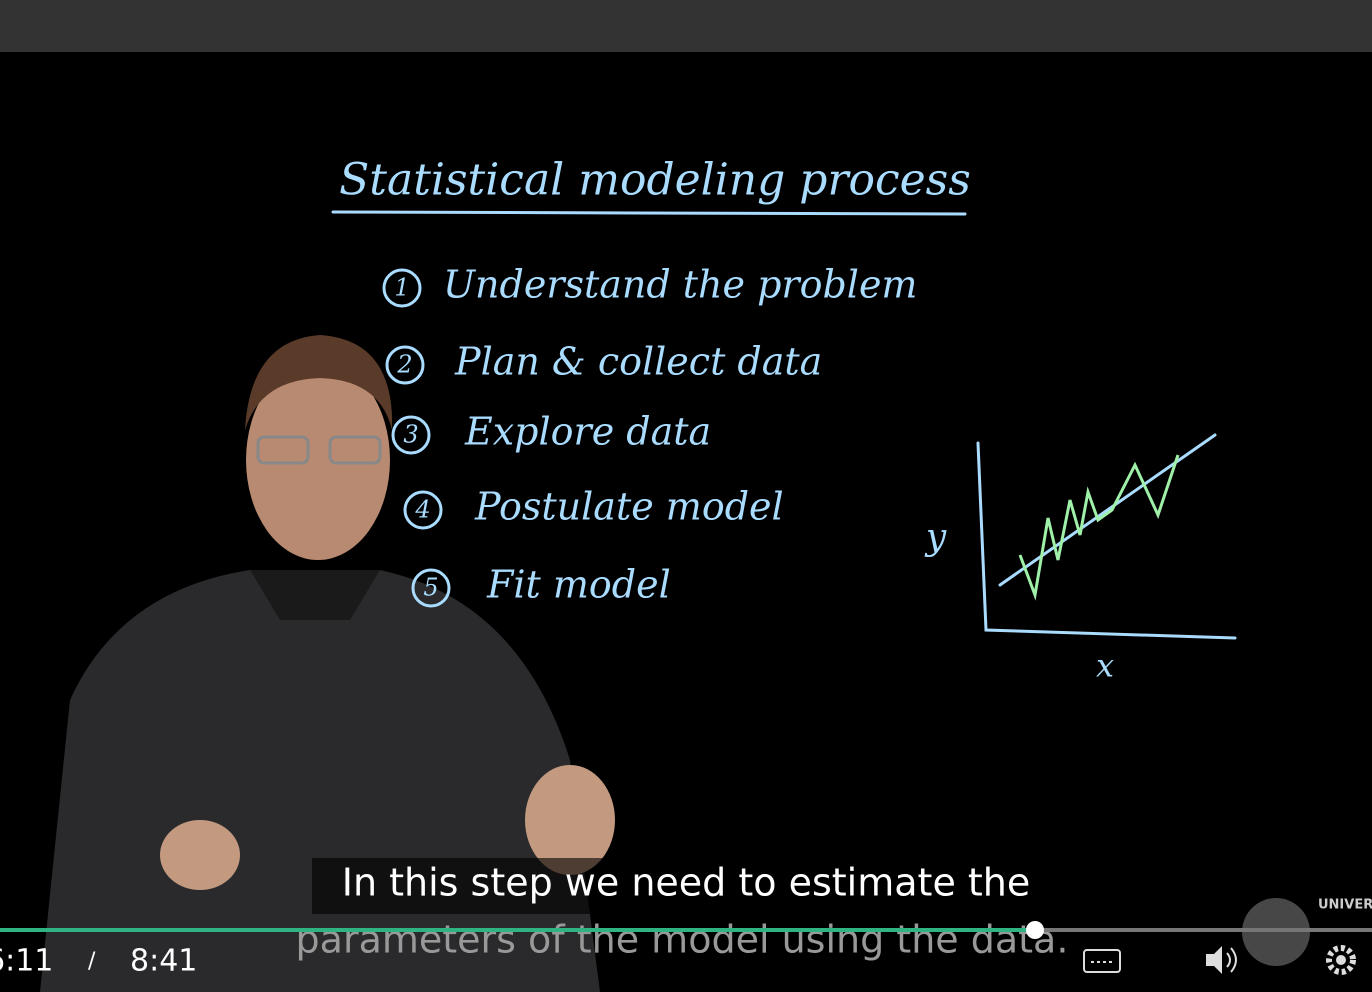  I want to click on settings-button, so click(1341, 960).